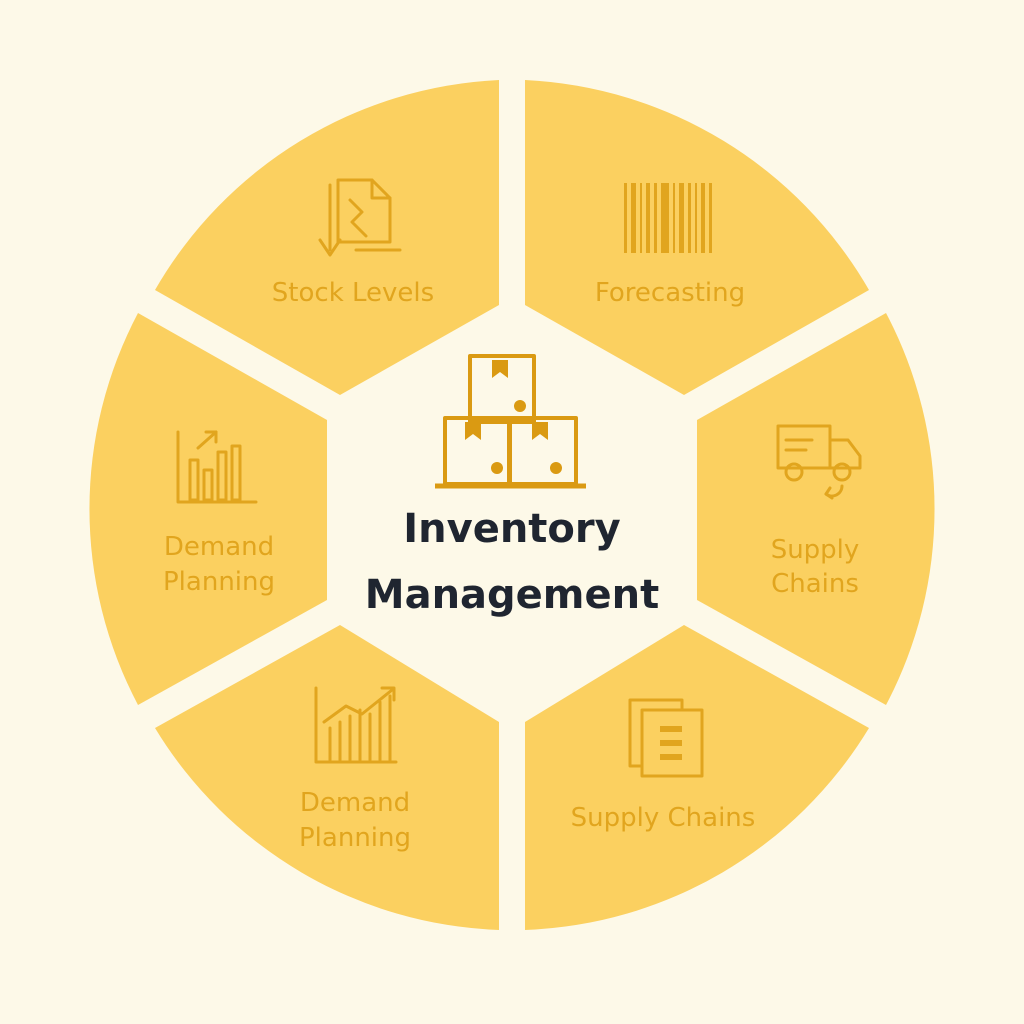 Image resolution: width=1024 pixels, height=1024 pixels. I want to click on center-title-line1: Inventory, so click(511, 529).